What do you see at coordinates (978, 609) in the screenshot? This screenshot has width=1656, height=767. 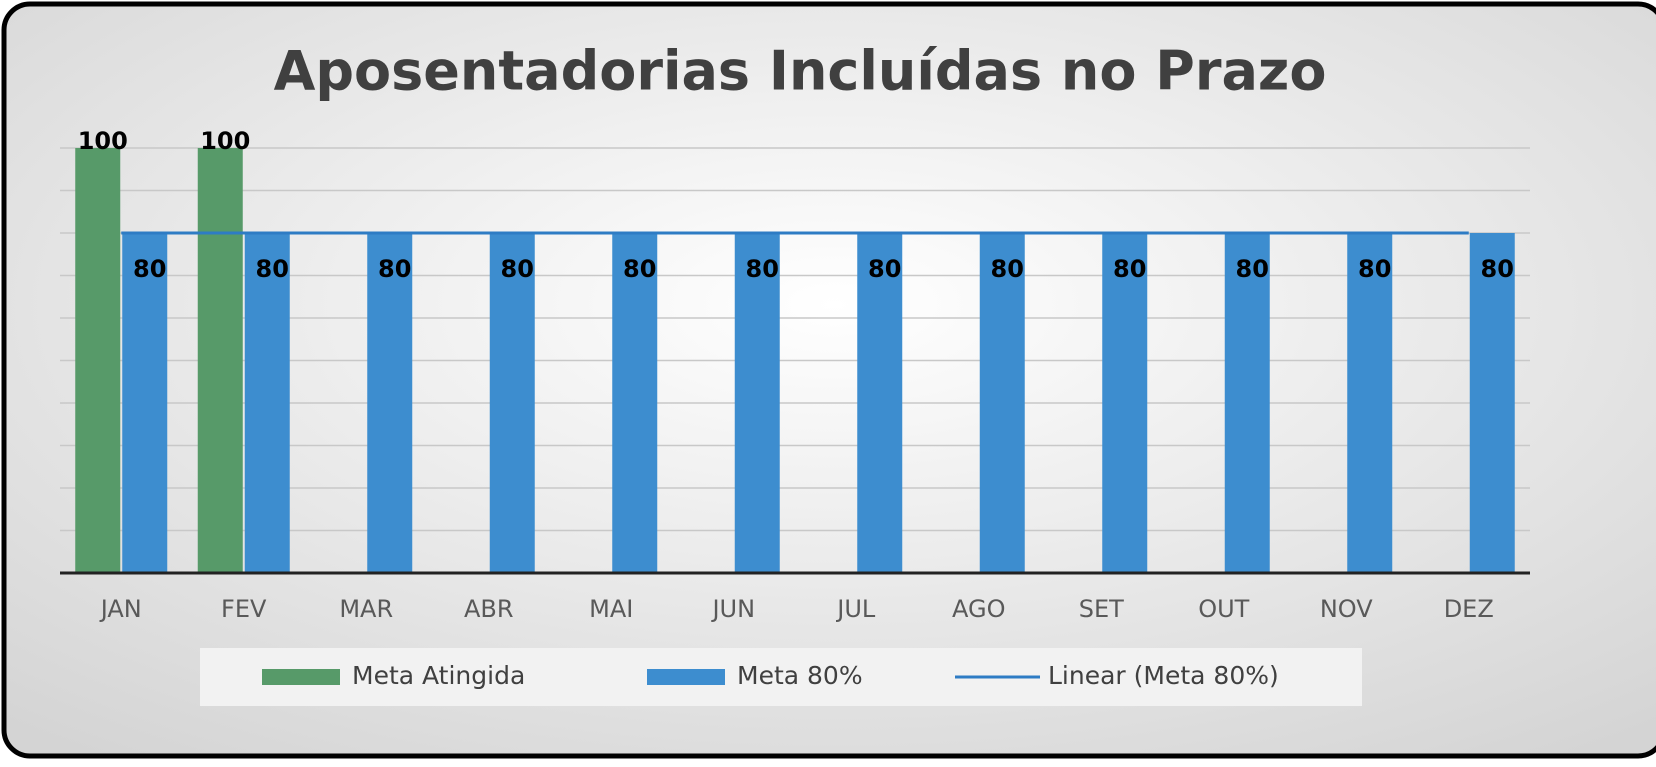 I see `x-tick-label: AGO` at bounding box center [978, 609].